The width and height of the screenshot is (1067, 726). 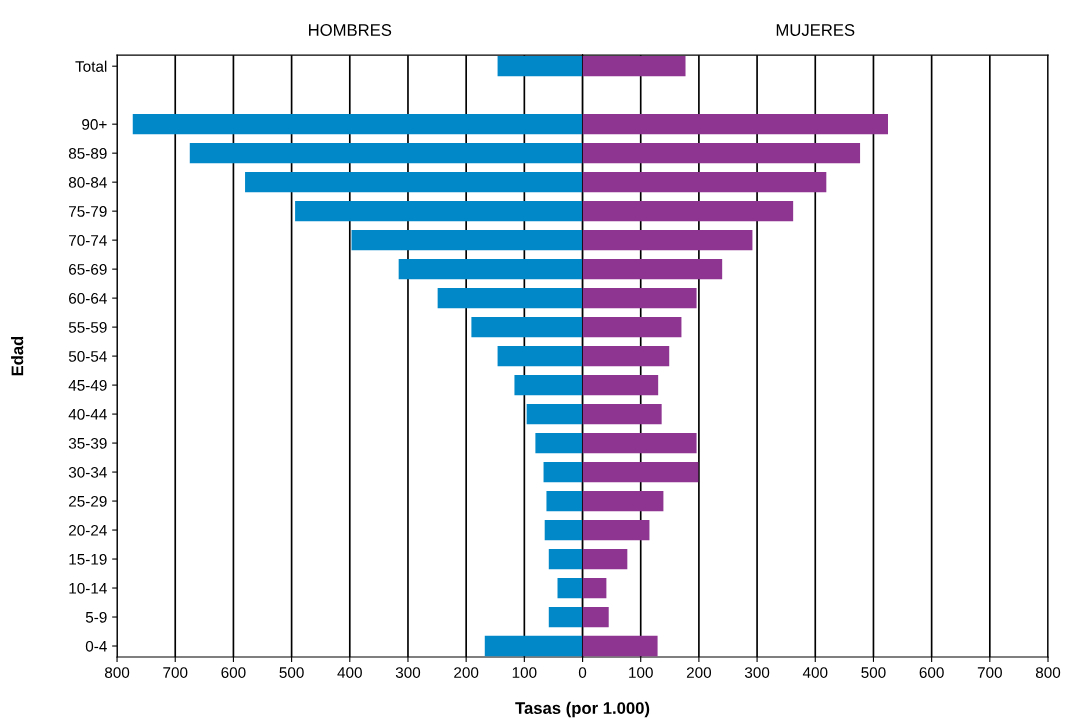 What do you see at coordinates (87, 472) in the screenshot?
I see `y-tick-label: 30-34` at bounding box center [87, 472].